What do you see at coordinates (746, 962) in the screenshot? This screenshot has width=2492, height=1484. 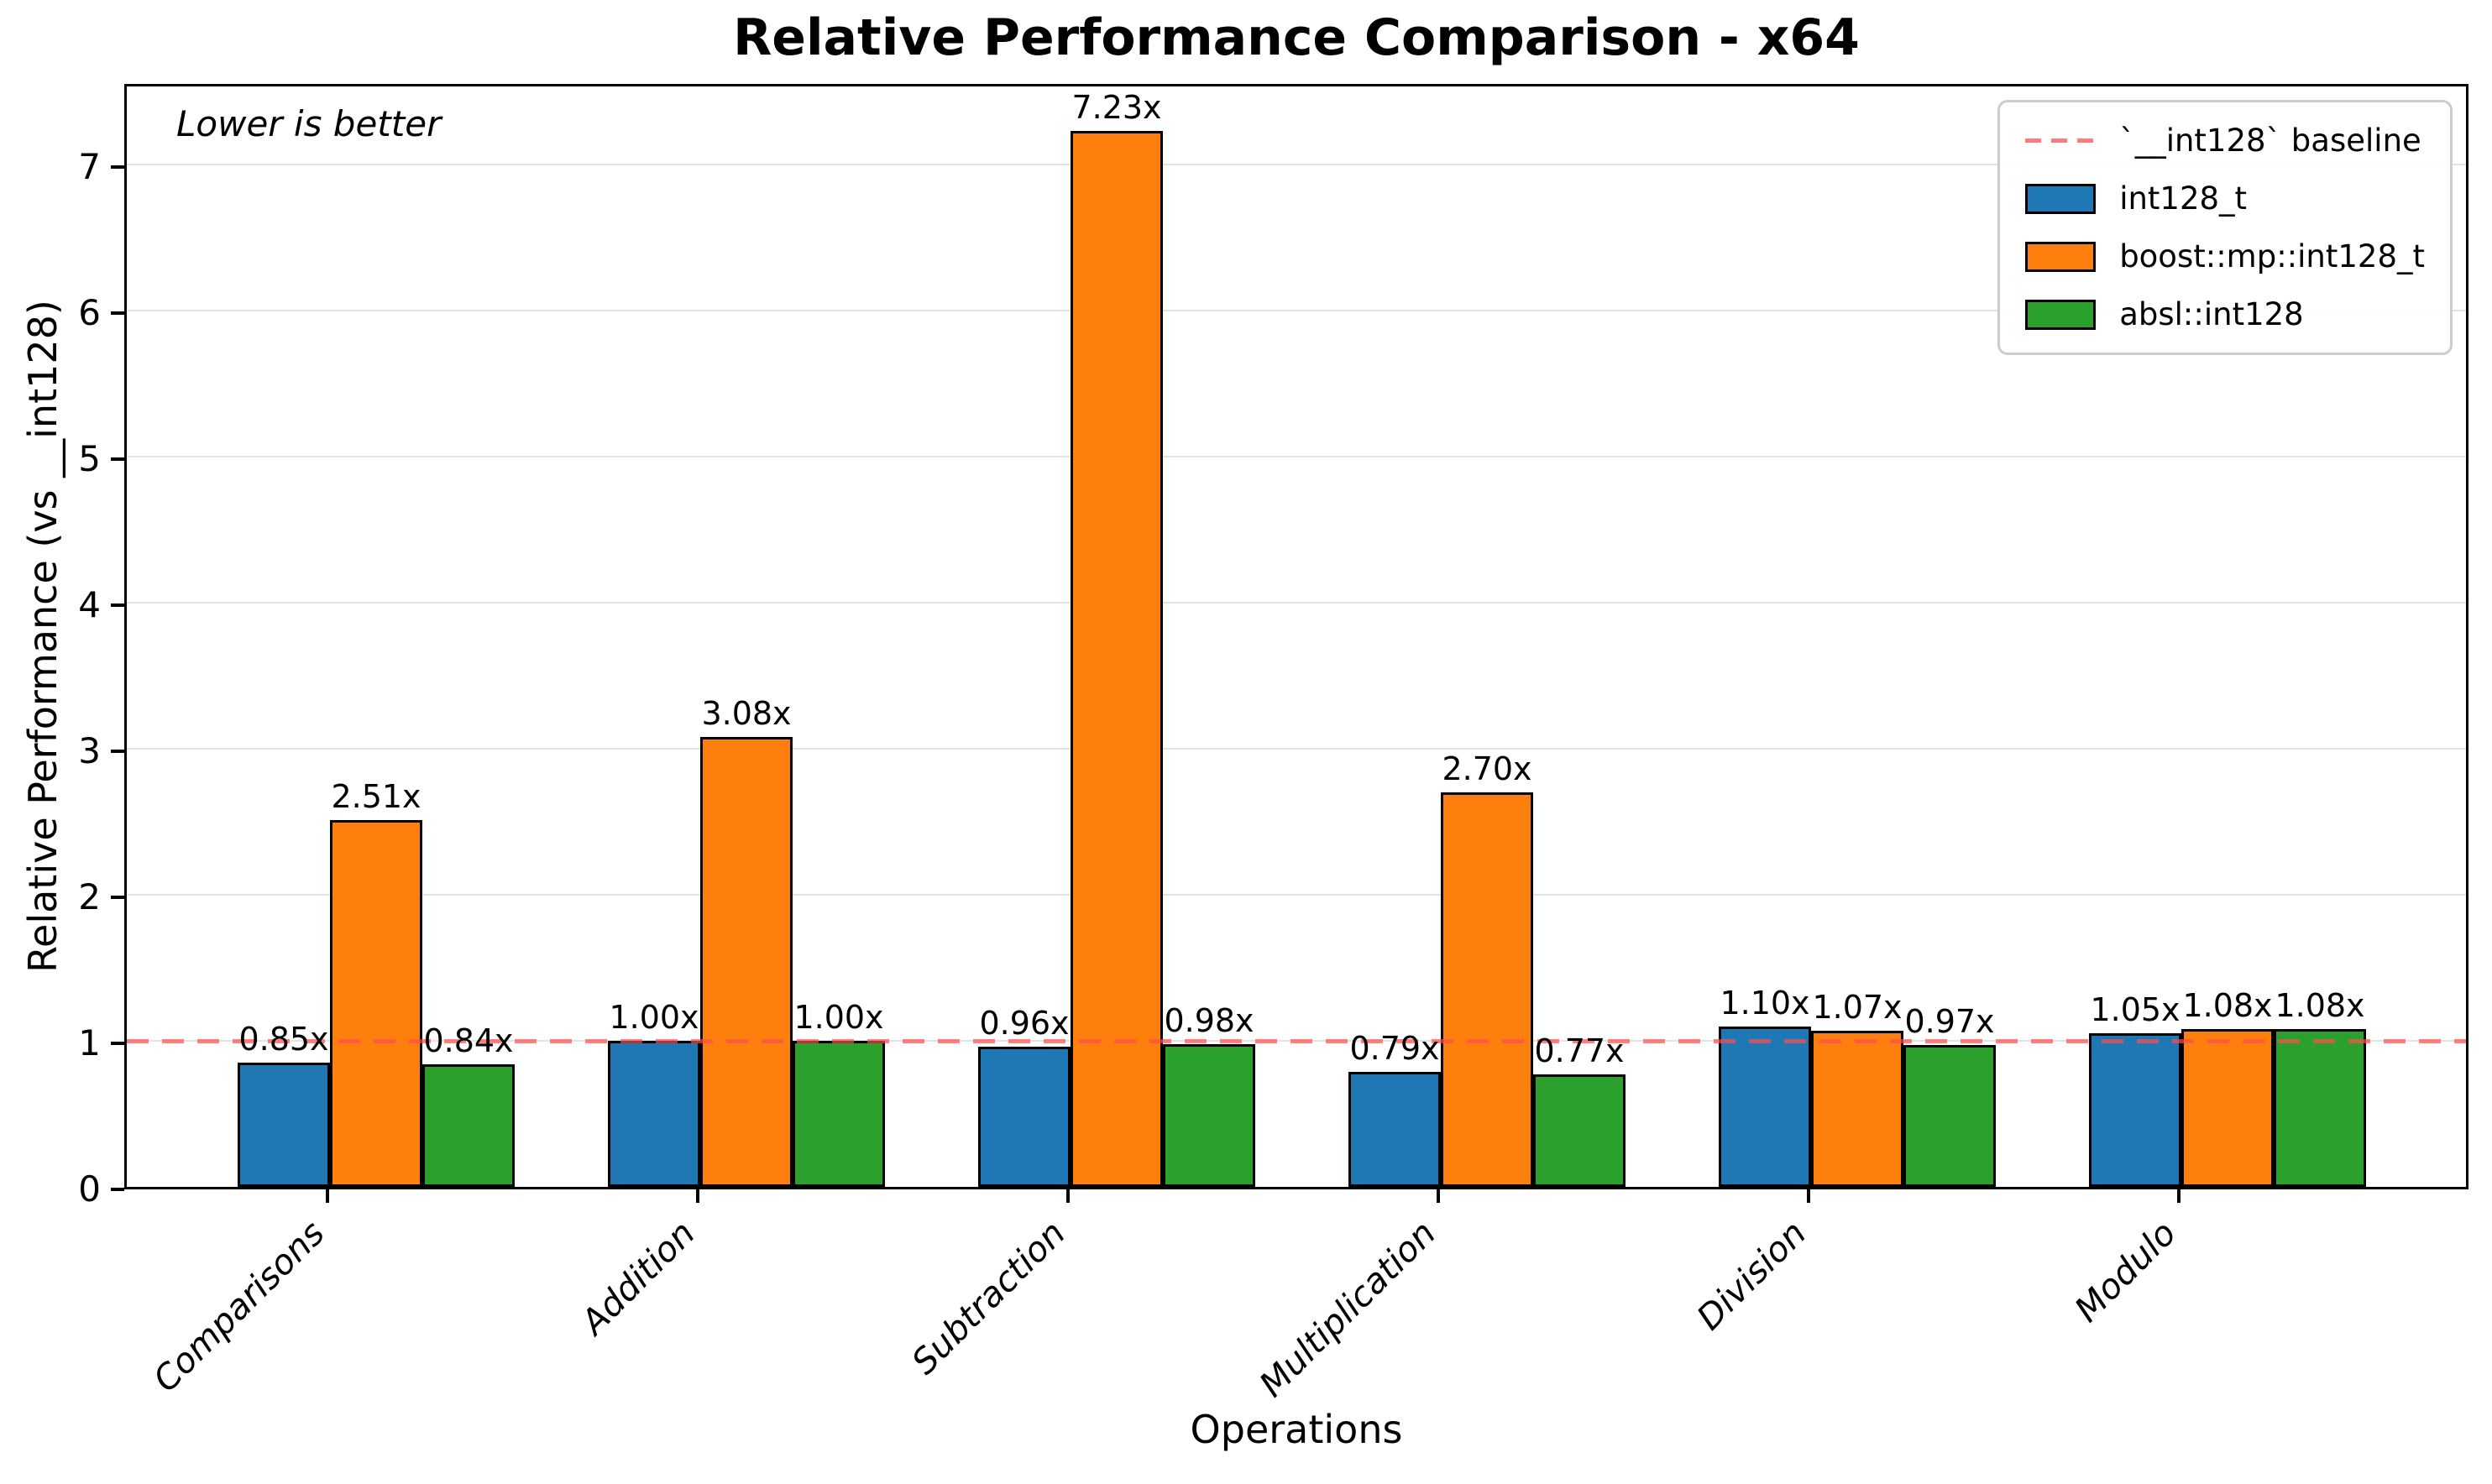 I see `bar-boost::mp::int128_t-Addition` at bounding box center [746, 962].